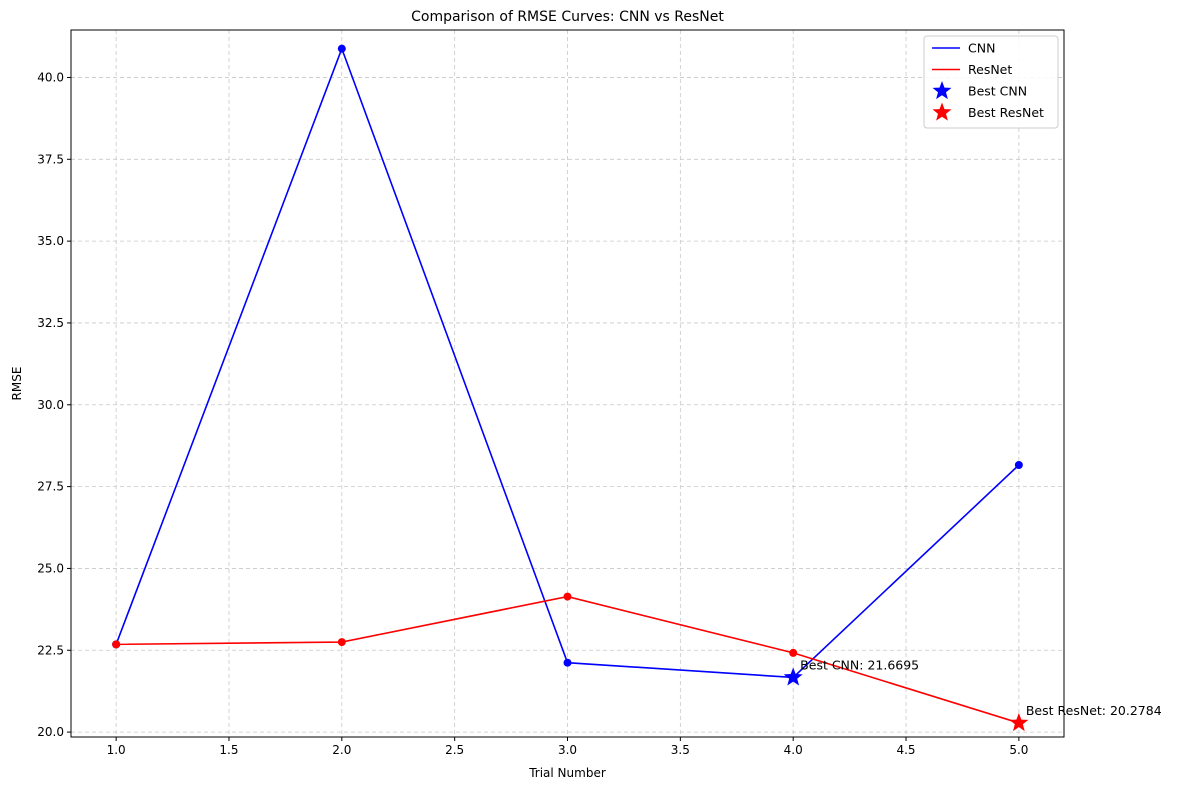 Image resolution: width=1187 pixels, height=790 pixels. I want to click on best-resnet-annotation: Best ResNet: 20.2784, so click(1094, 710).